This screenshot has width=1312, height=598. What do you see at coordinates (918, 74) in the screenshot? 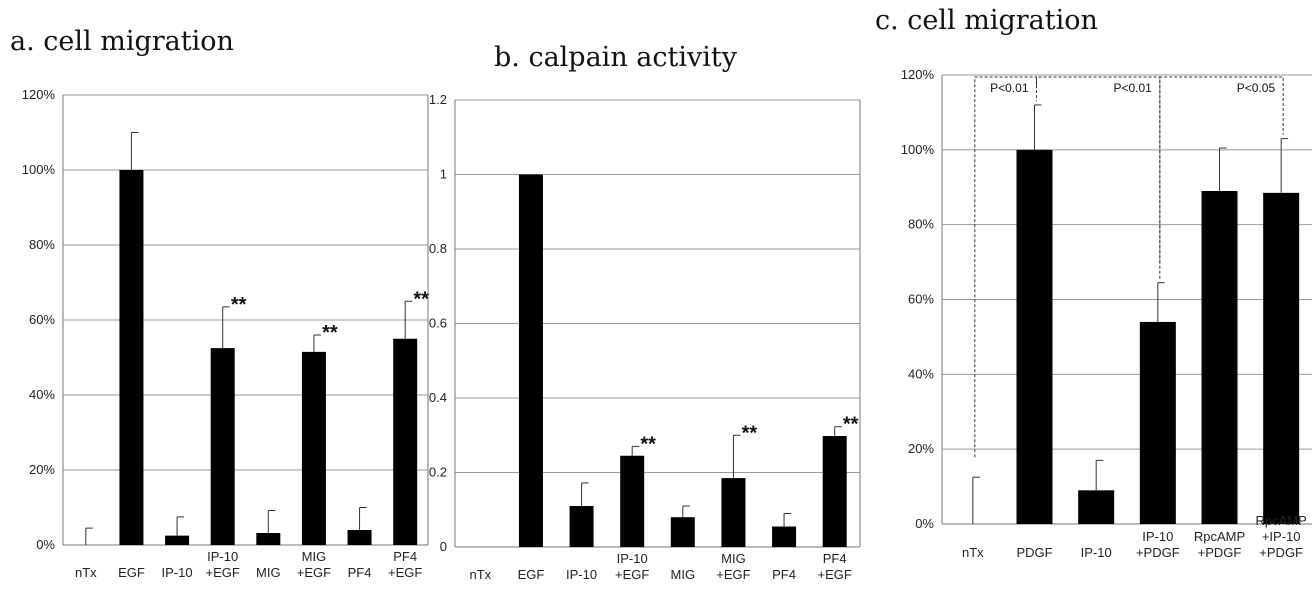
I see `panel-c-y-tick-label: 120%` at bounding box center [918, 74].